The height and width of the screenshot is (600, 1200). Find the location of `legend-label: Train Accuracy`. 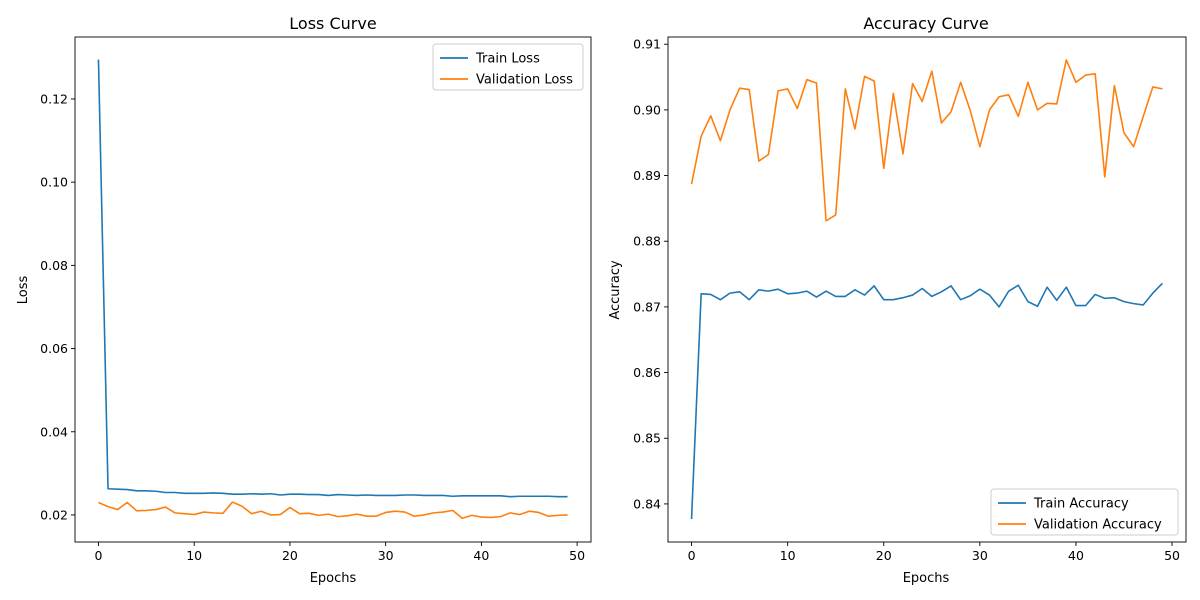

legend-label: Train Accuracy is located at coordinates (1081, 504).